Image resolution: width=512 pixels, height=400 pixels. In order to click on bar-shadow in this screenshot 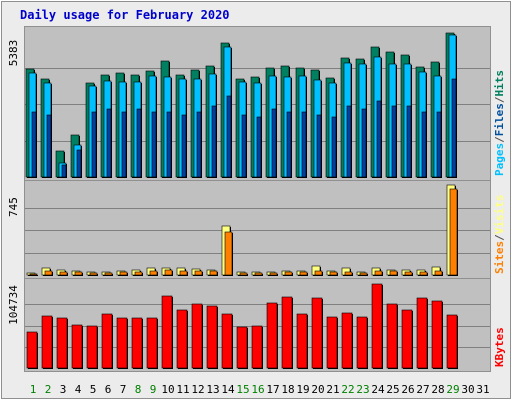, I will do `click(34, 275)`.